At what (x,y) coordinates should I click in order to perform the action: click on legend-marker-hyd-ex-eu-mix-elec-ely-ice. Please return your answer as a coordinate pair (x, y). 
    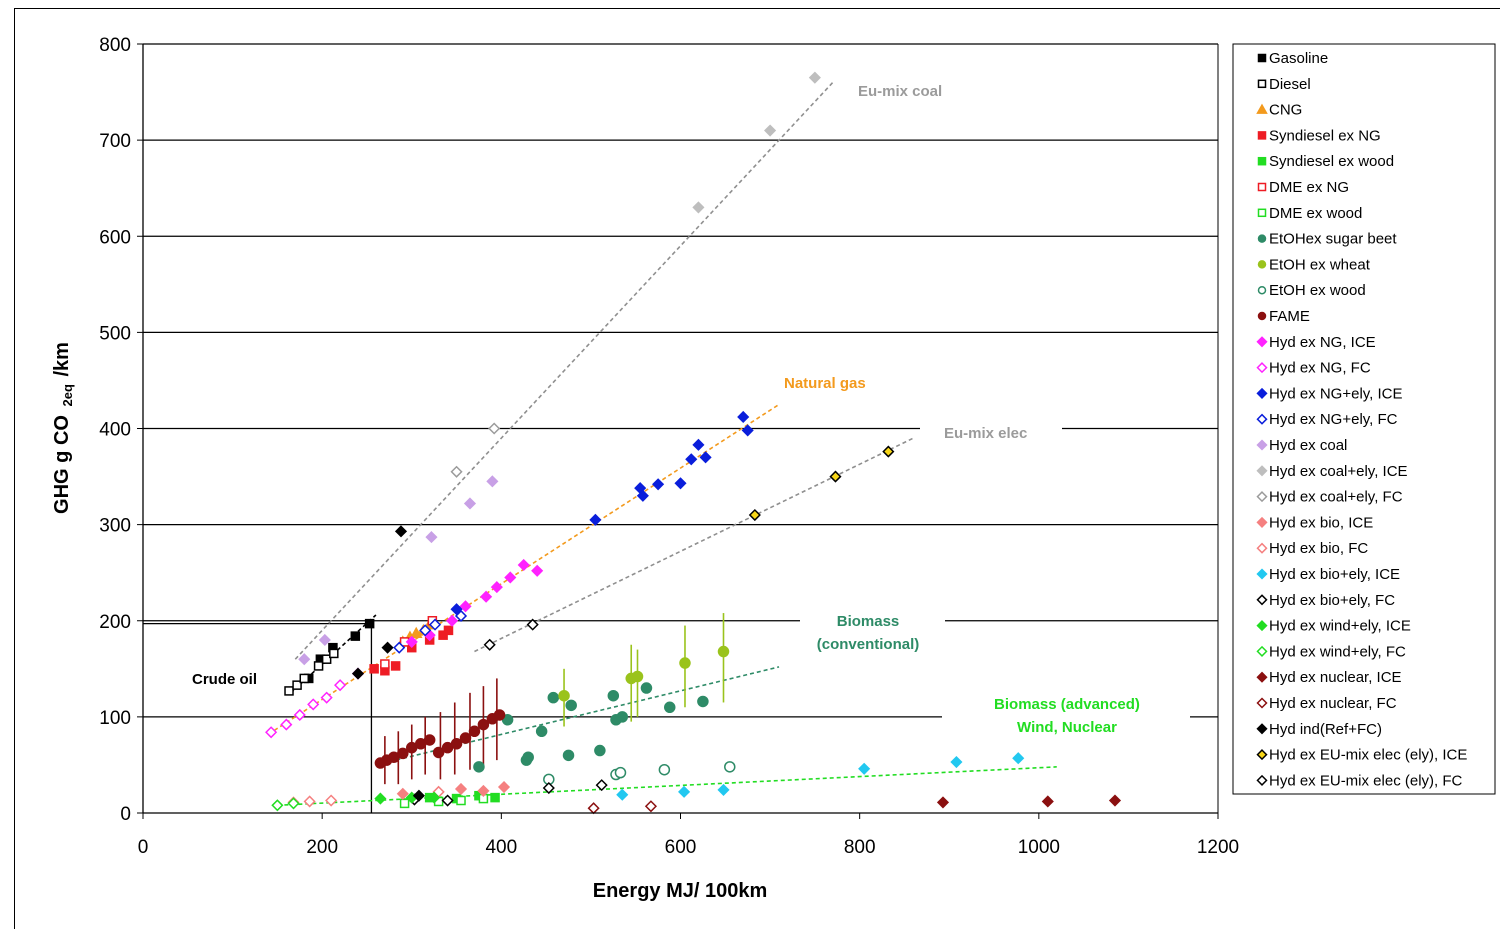
    Looking at the image, I should click on (1262, 755).